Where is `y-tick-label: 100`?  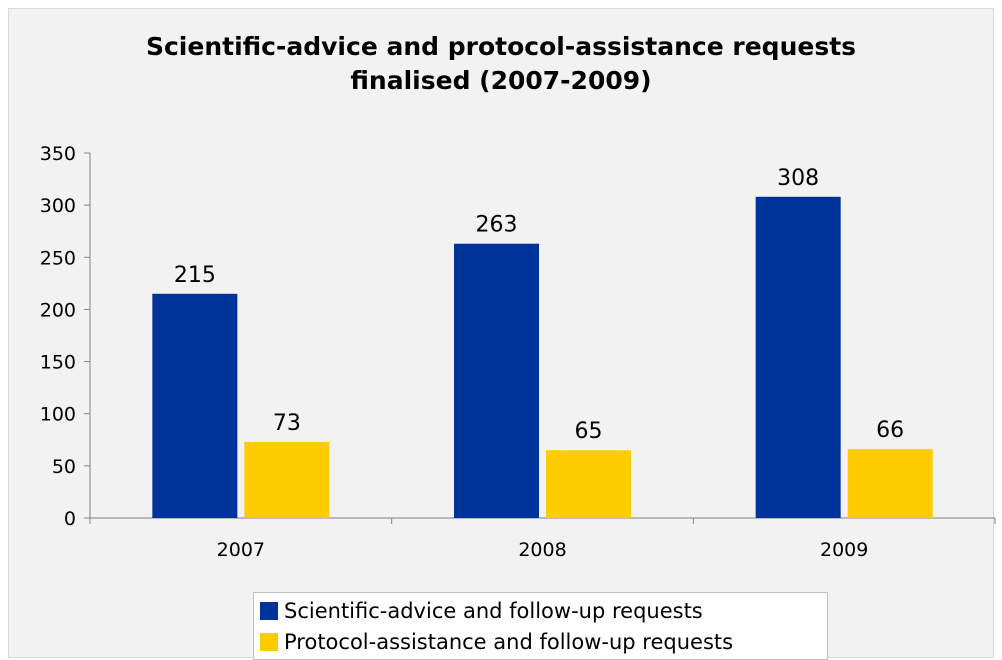 y-tick-label: 100 is located at coordinates (58, 415).